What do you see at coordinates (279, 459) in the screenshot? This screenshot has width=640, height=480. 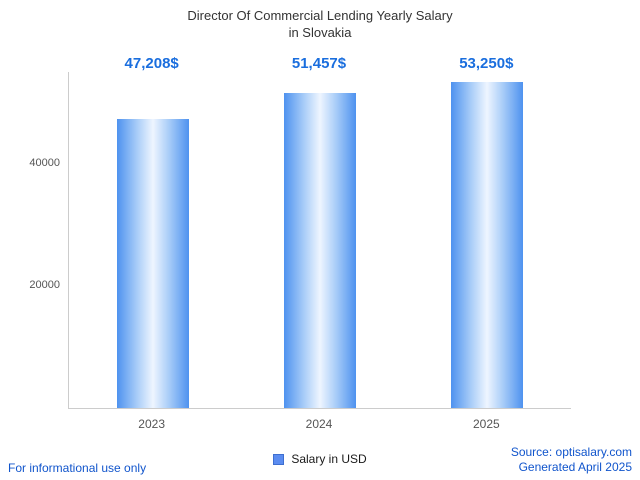 I see `legend-swatch-icon` at bounding box center [279, 459].